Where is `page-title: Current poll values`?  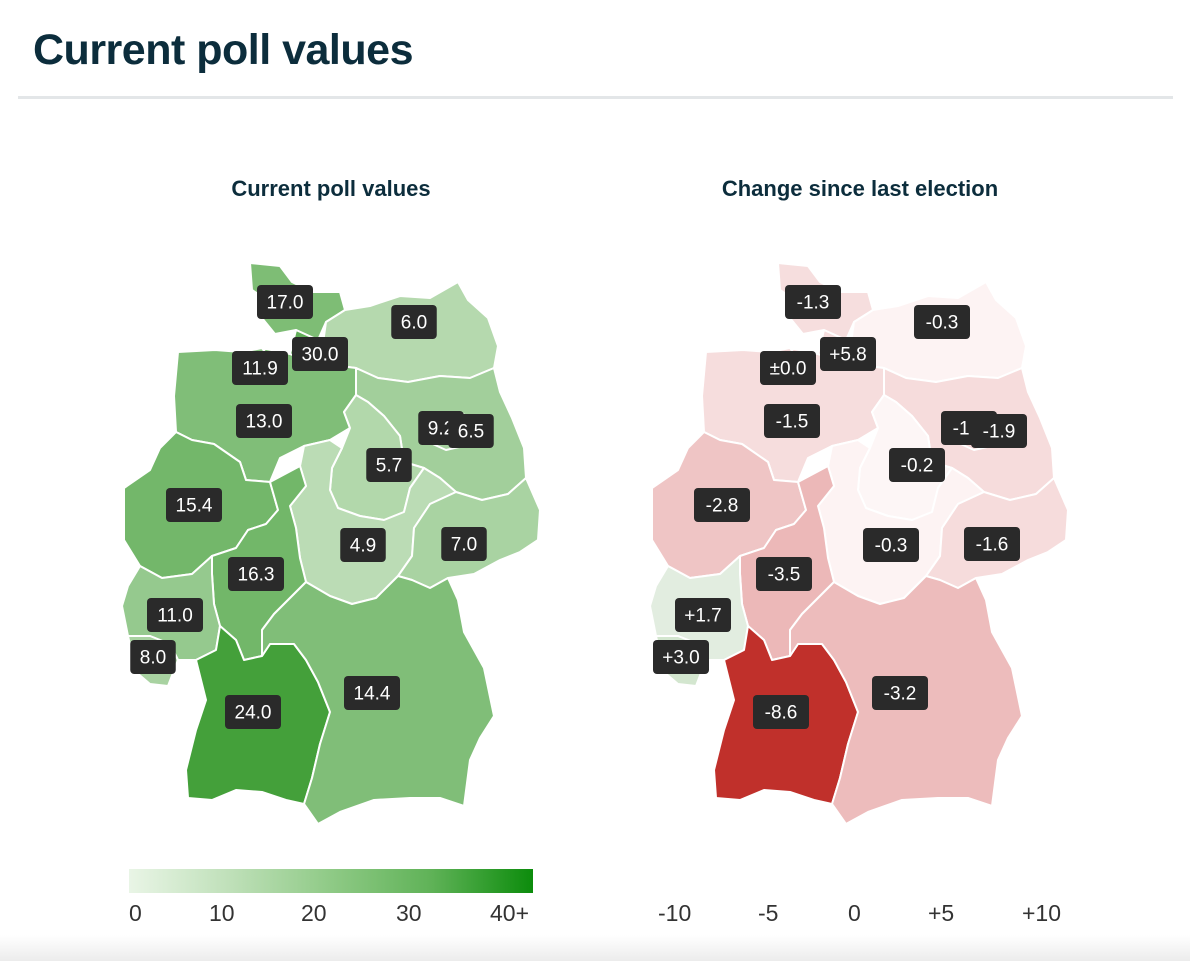
page-title: Current poll values is located at coordinates (223, 50).